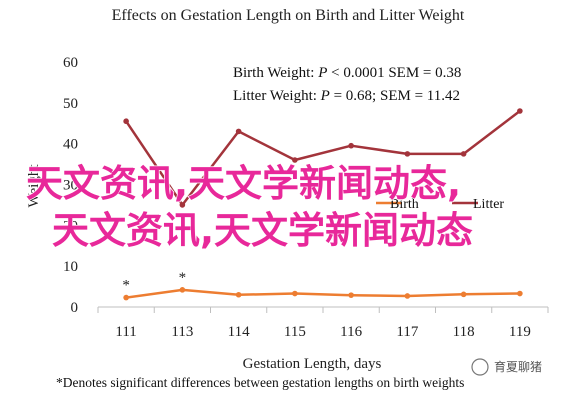 The image size is (571, 405). Describe the element at coordinates (464, 332) in the screenshot. I see `x-tick-label: 118` at that location.